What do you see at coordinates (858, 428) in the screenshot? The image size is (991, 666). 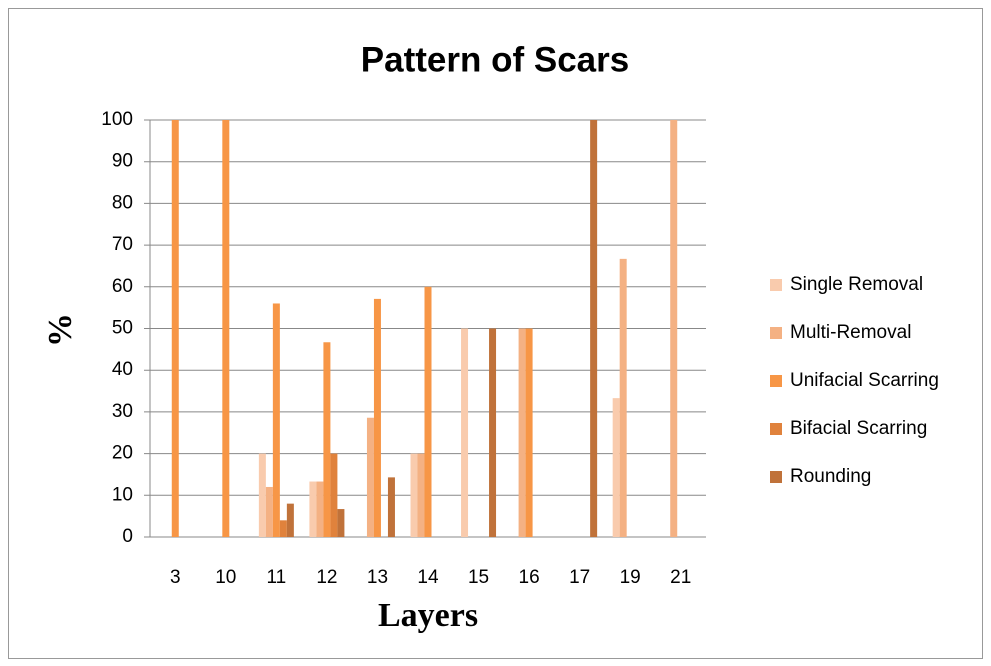 I see `legend-label: Bifacial Scarring` at bounding box center [858, 428].